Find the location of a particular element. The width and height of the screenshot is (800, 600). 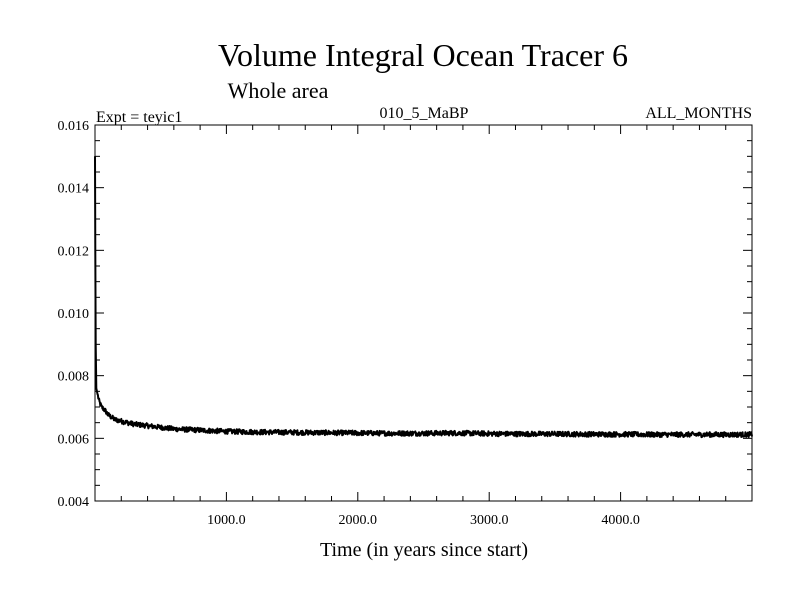

expt-label: Expt = teyic1 is located at coordinates (139, 117).